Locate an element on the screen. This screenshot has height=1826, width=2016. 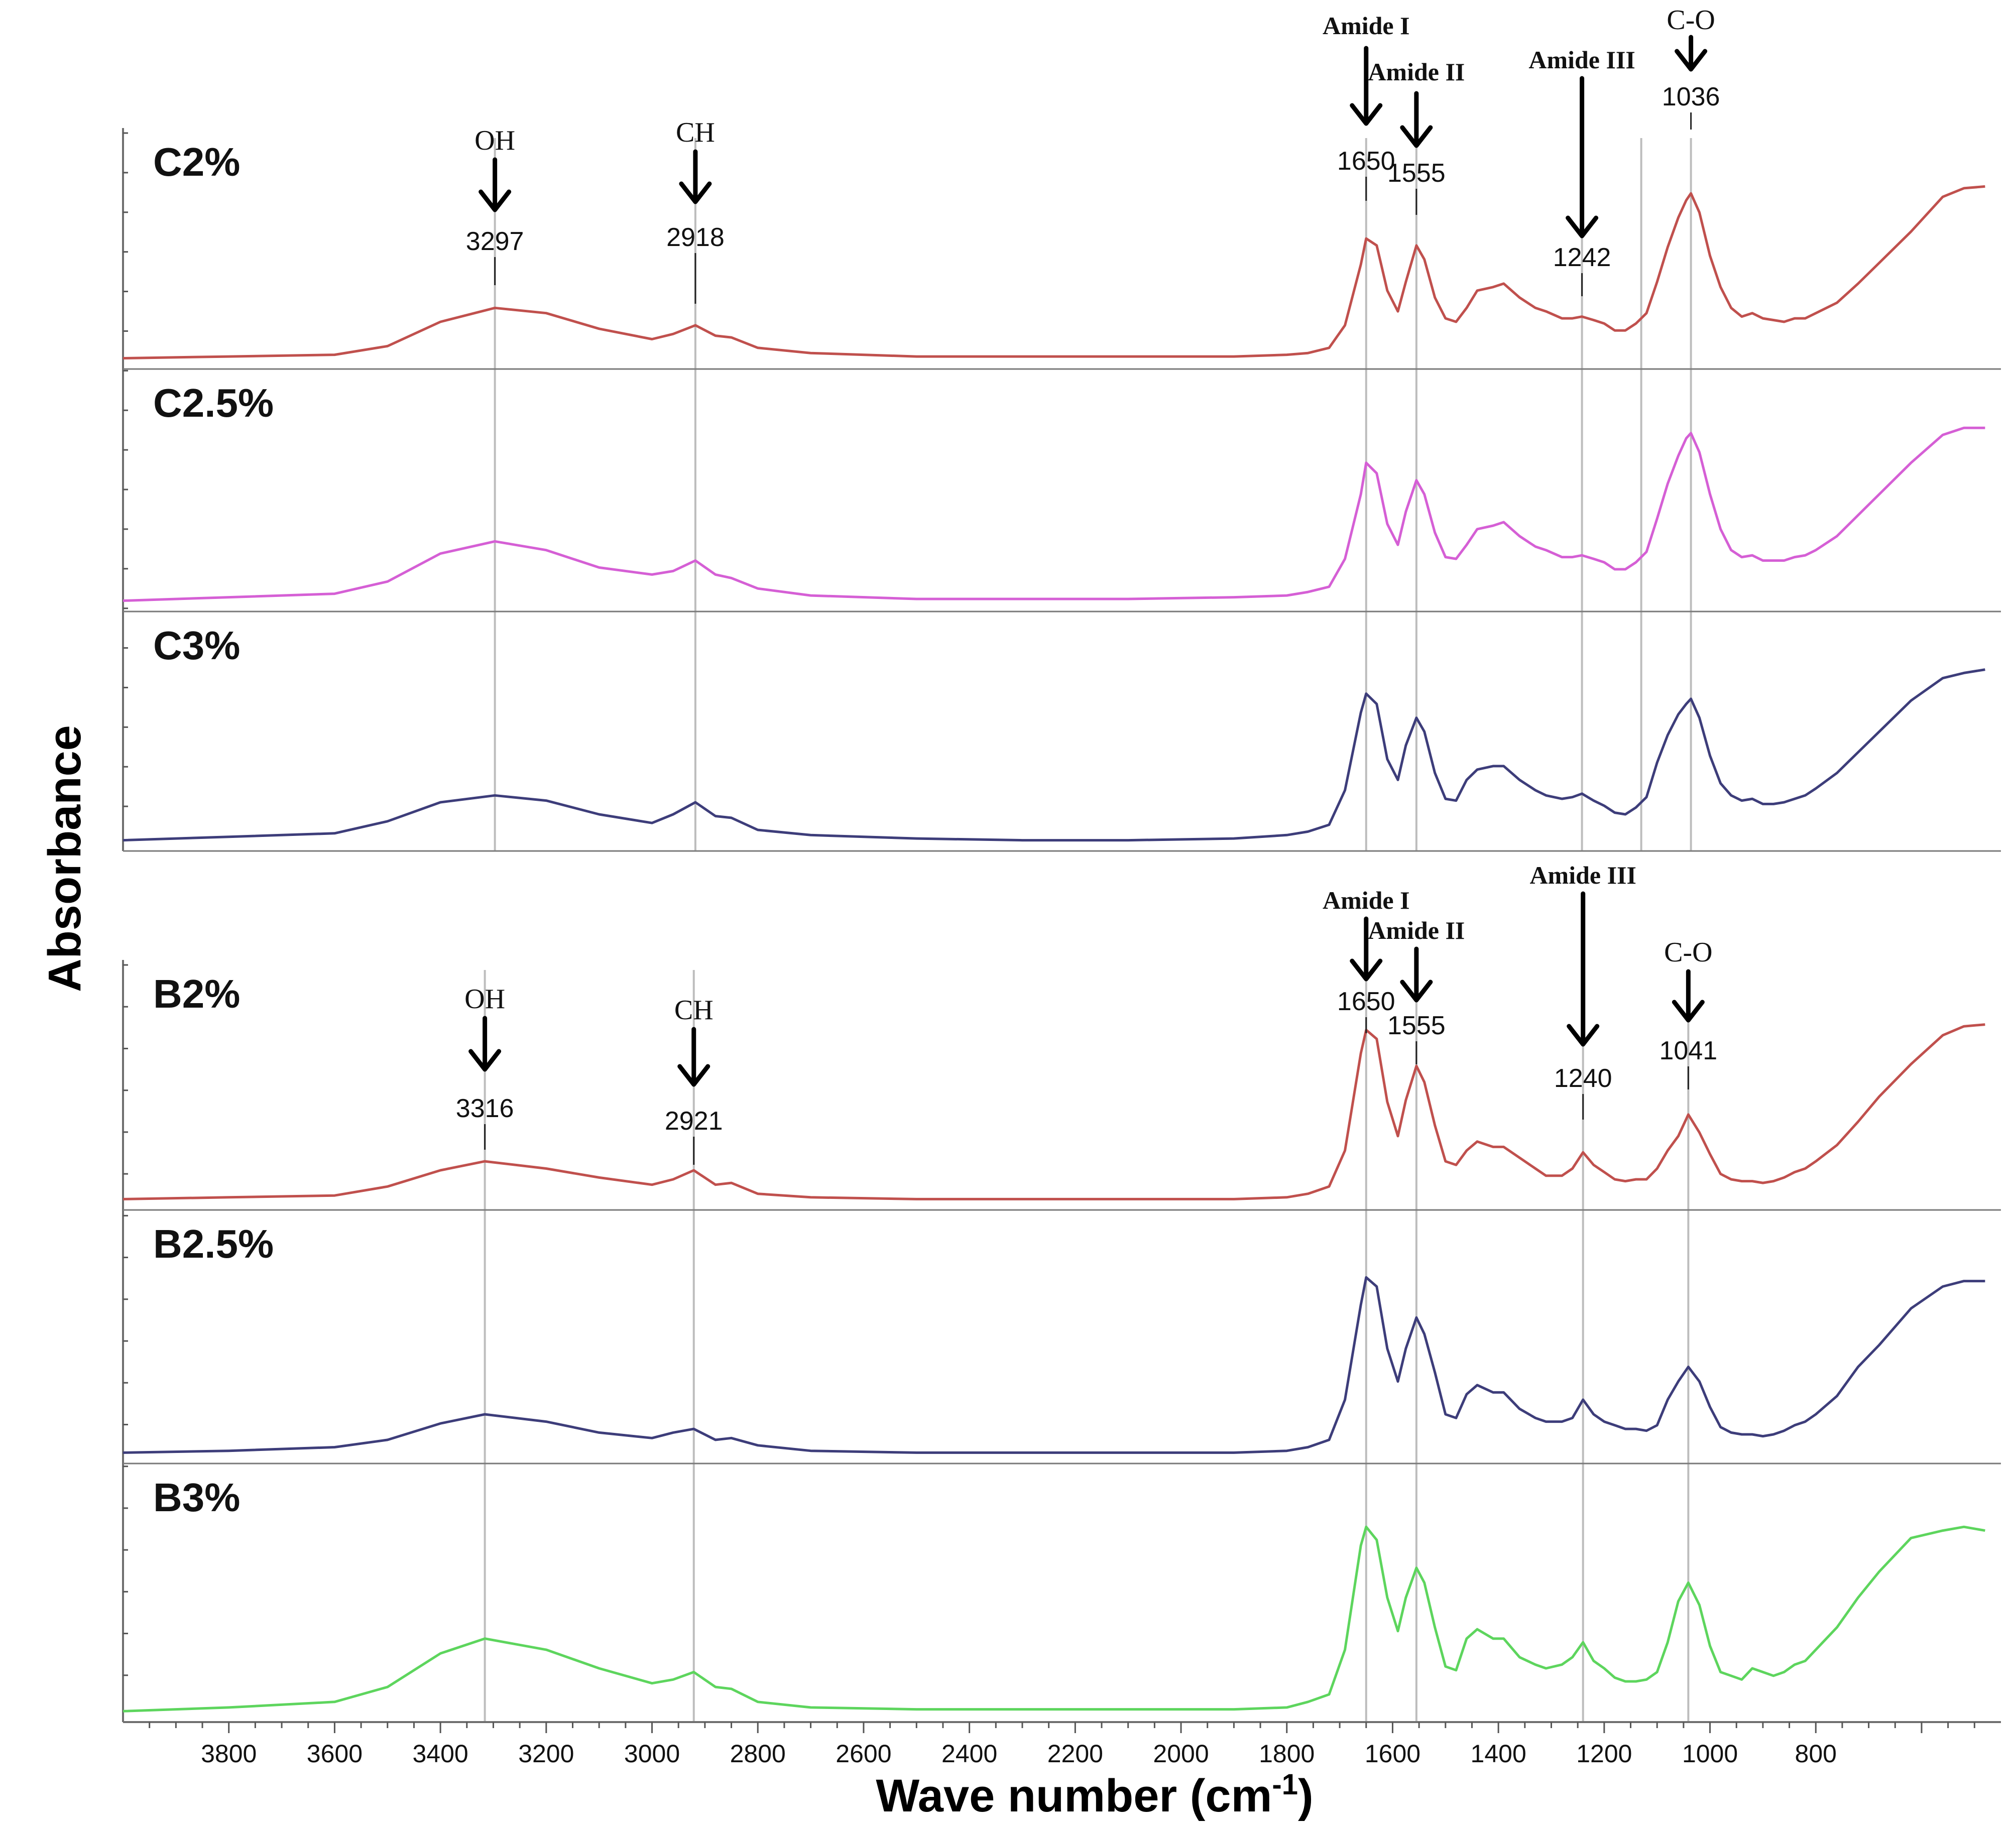
spectrum-B2% is located at coordinates (1054, 1112).